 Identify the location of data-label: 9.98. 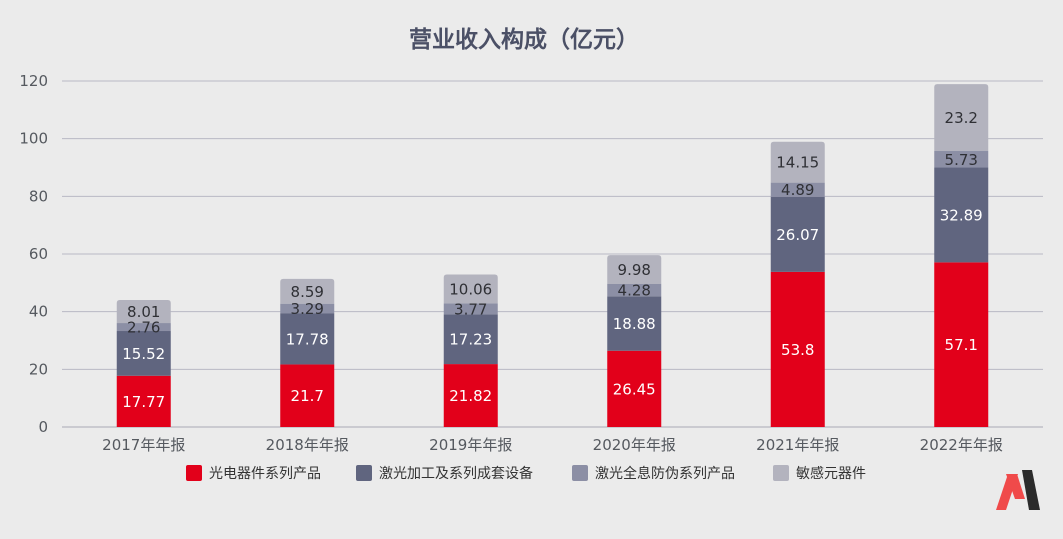
(634, 270).